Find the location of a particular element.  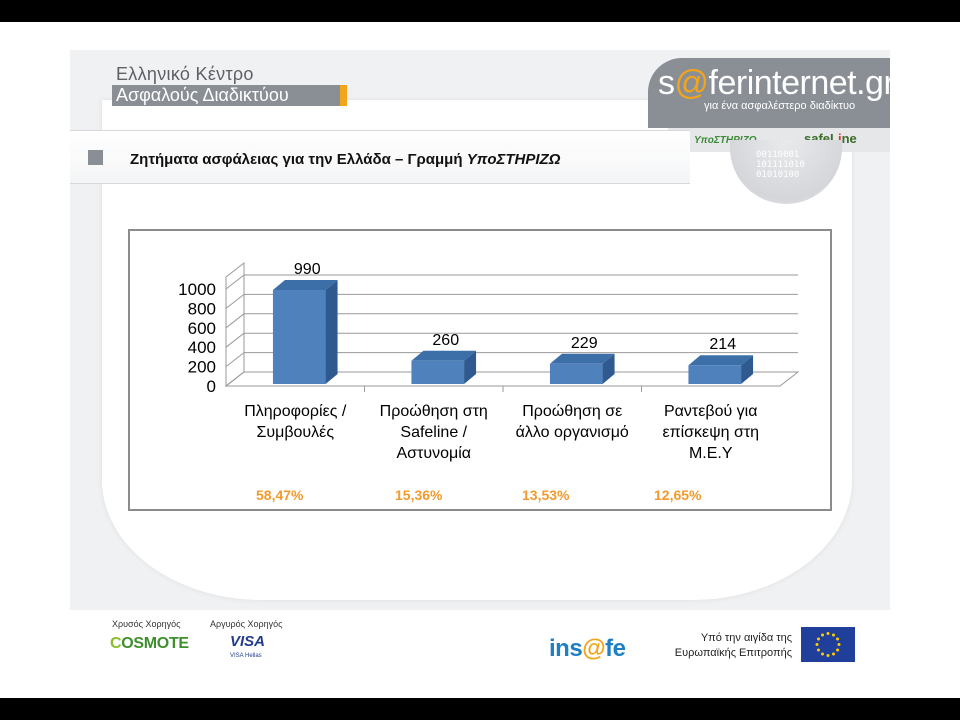

y-tick-label: 800 is located at coordinates (202, 308).